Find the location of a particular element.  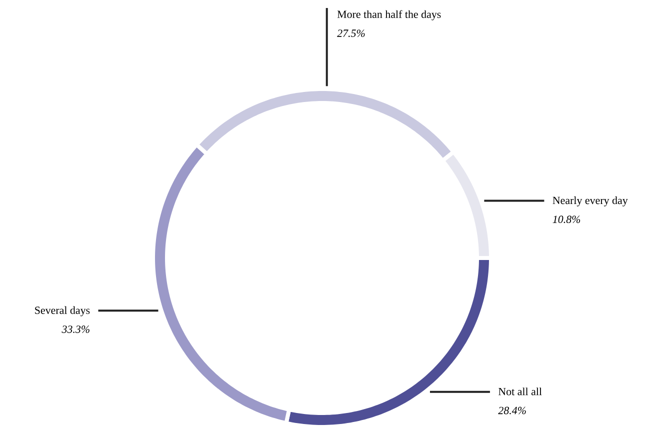

data-label: 27.5% is located at coordinates (351, 33).